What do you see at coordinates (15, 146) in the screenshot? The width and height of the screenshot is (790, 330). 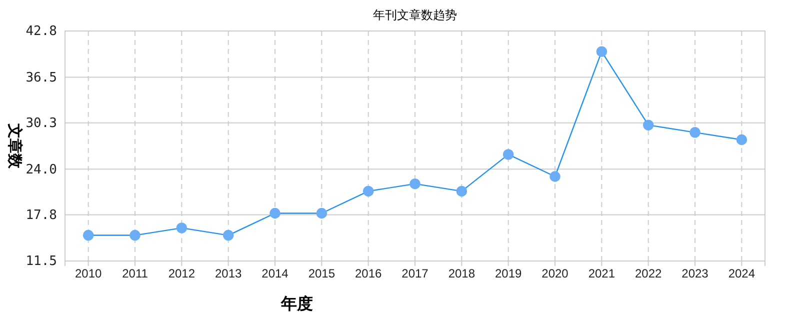 I see `y-axis-title: 文章数` at bounding box center [15, 146].